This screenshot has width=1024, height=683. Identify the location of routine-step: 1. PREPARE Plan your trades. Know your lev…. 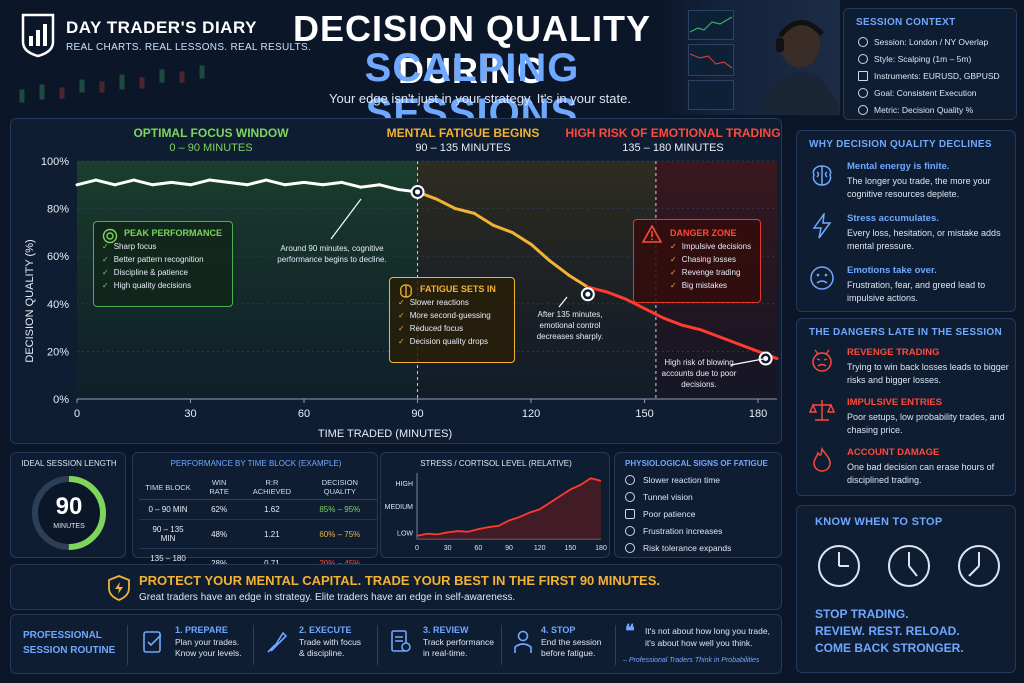
(208, 641).